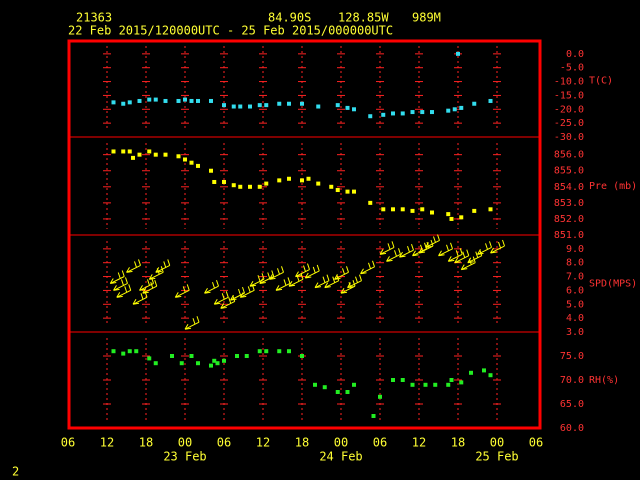  I want to click on y-tick-label: -5.0, so click(572, 68).